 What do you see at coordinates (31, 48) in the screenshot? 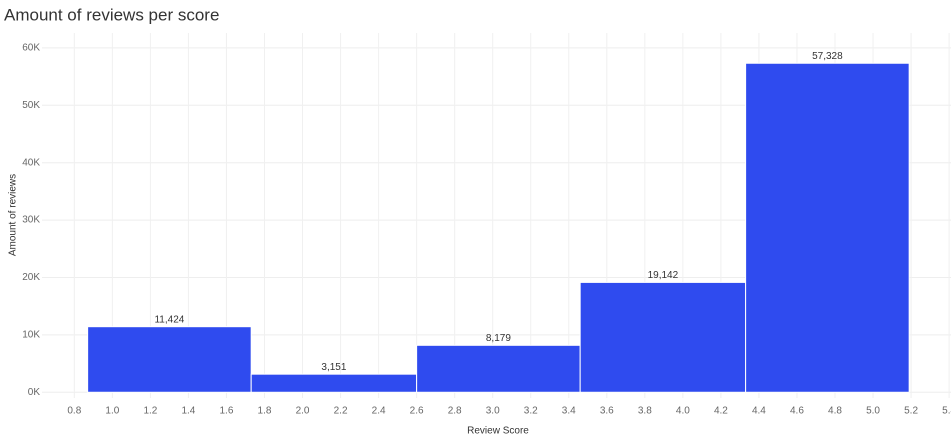
I see `y-tick-label: 60K` at bounding box center [31, 48].